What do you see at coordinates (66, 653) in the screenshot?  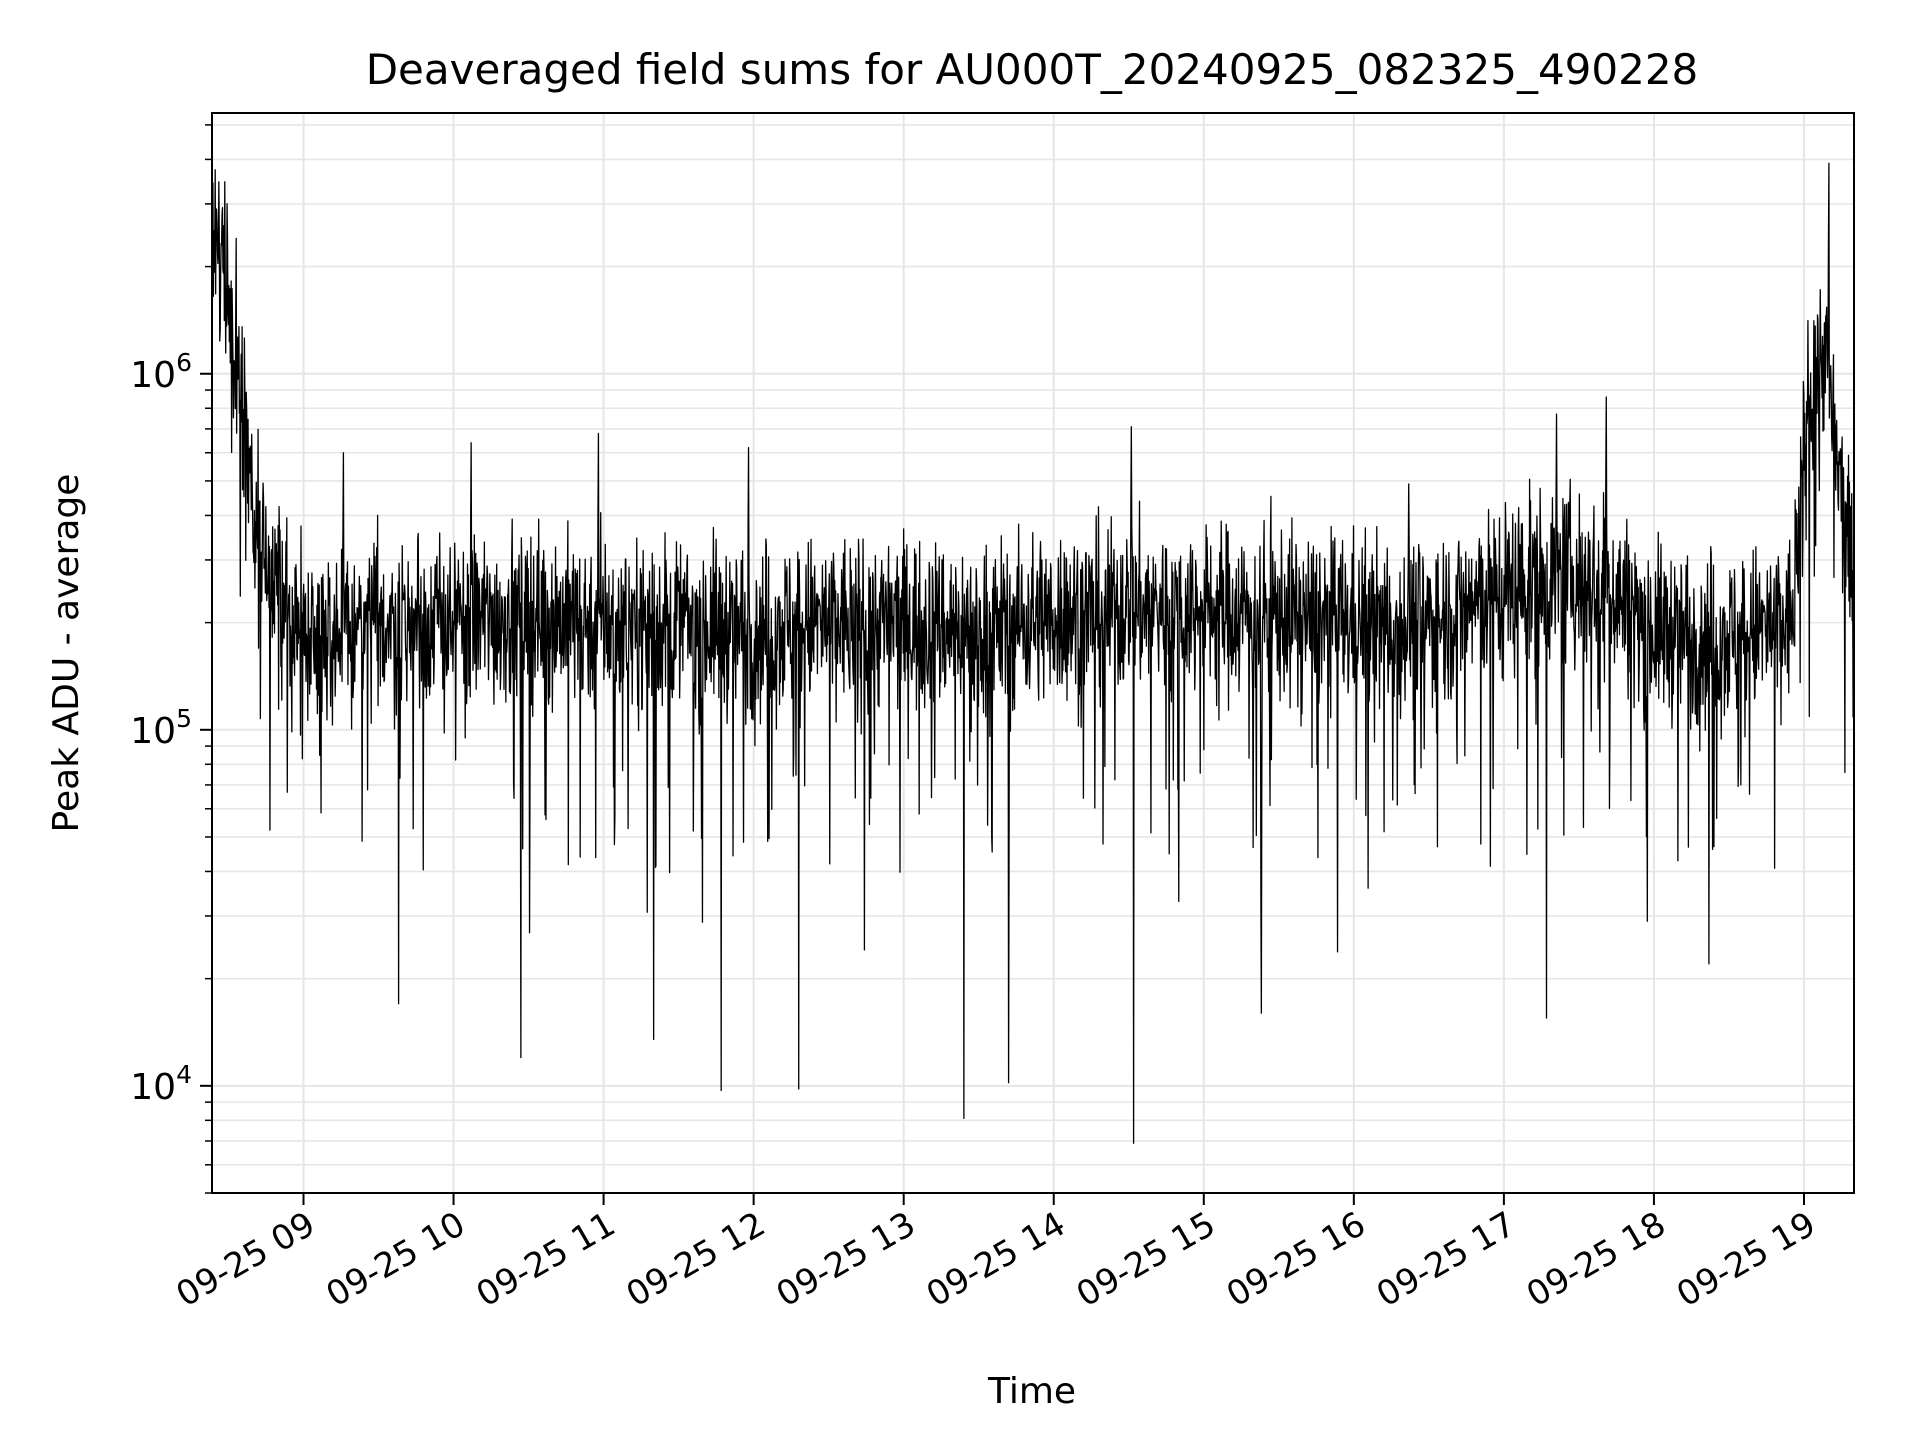 I see `y-axis-label: Peak ADU - average` at bounding box center [66, 653].